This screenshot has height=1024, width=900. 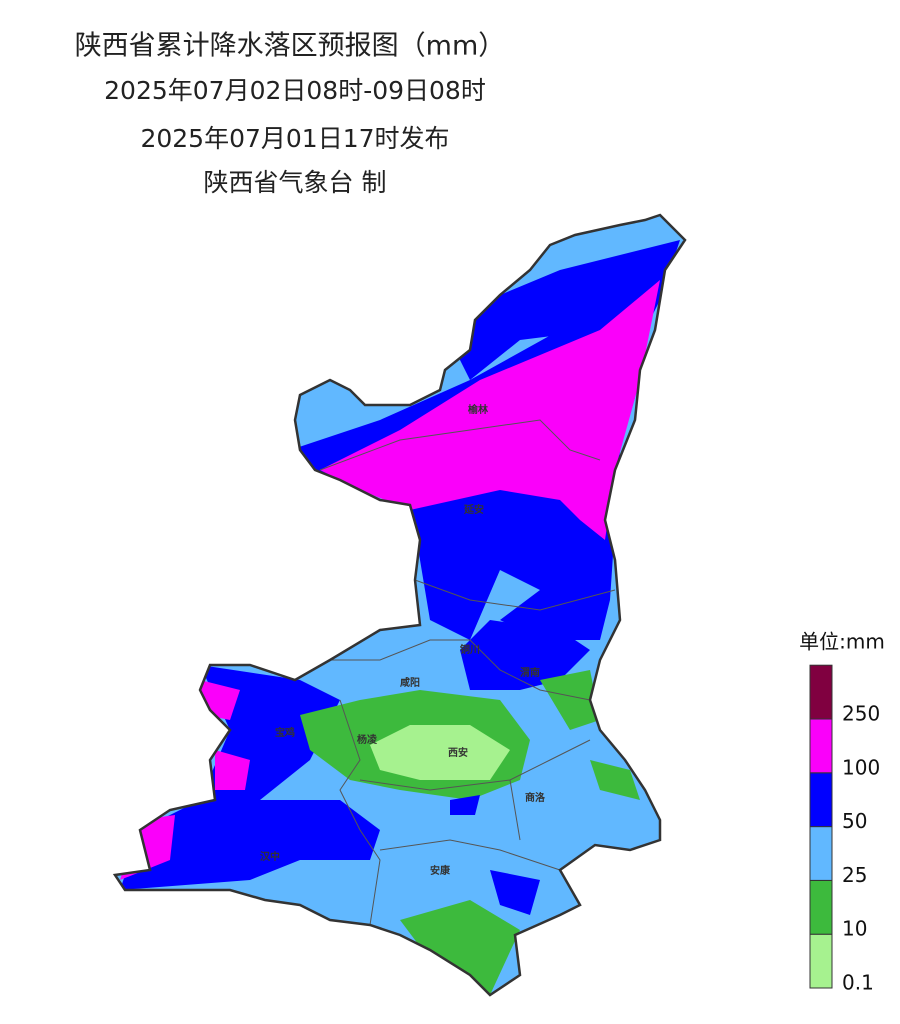 What do you see at coordinates (440, 870) in the screenshot?
I see `city-label: 安康` at bounding box center [440, 870].